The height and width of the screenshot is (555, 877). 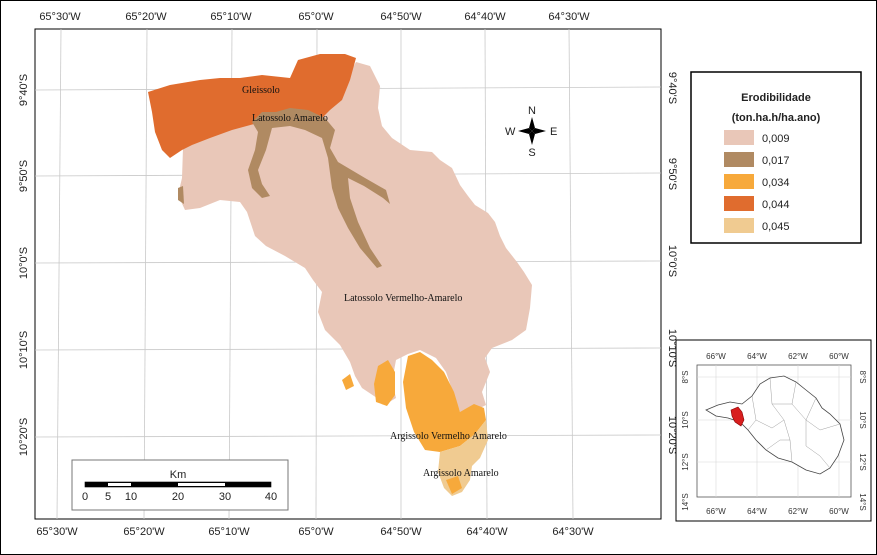 I want to click on bottom-lon-label: 65°20'W, so click(x=144, y=532).